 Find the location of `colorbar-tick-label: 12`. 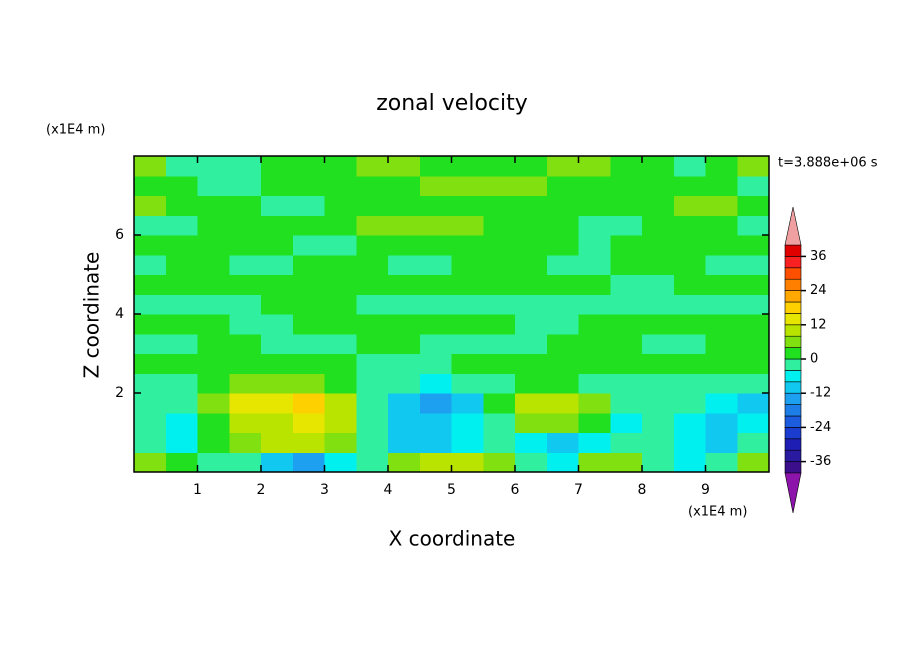

colorbar-tick-label: 12 is located at coordinates (818, 324).